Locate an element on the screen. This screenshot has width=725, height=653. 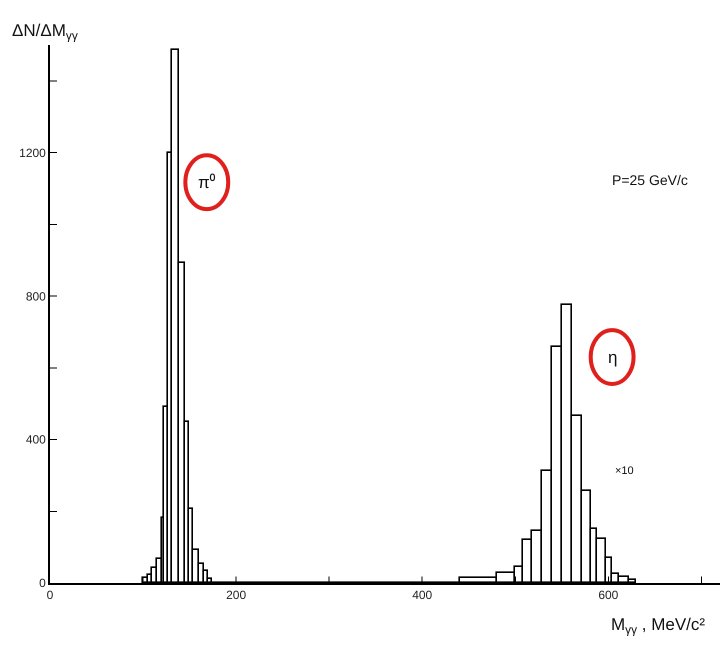
y-tick-label: 1200 is located at coordinates (32, 153).